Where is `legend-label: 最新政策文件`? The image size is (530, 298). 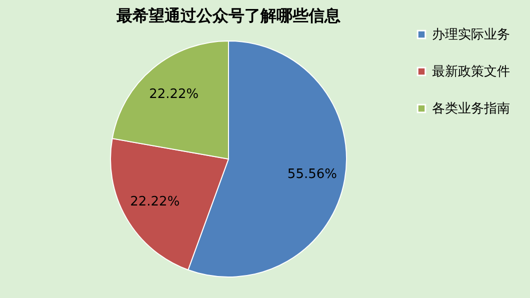
legend-label: 最新政策文件 is located at coordinates (471, 71).